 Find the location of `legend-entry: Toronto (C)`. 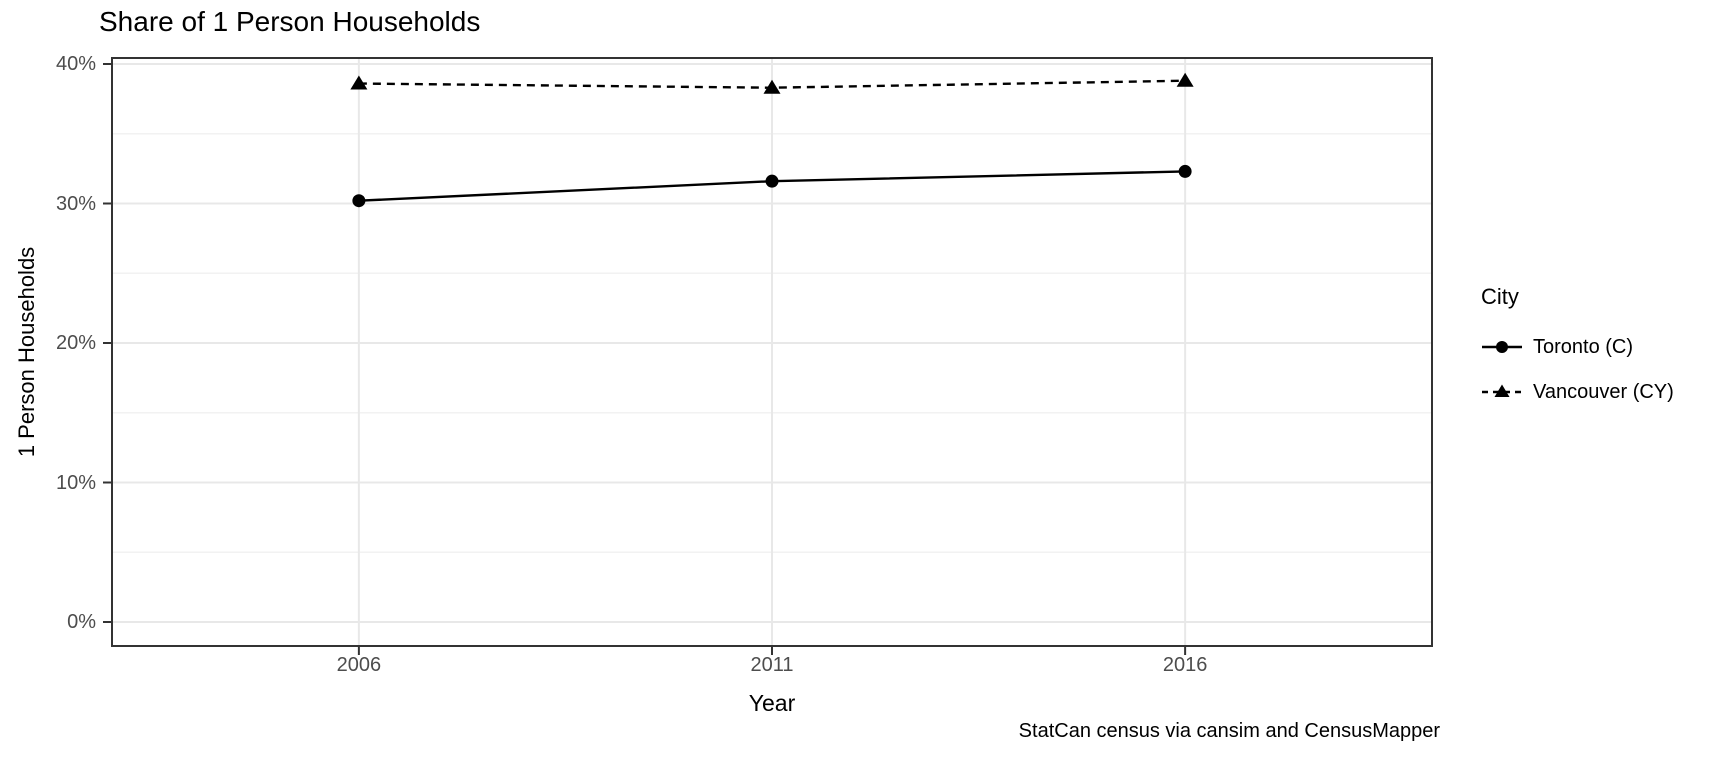

legend-entry: Toronto (C) is located at coordinates (1577, 347).